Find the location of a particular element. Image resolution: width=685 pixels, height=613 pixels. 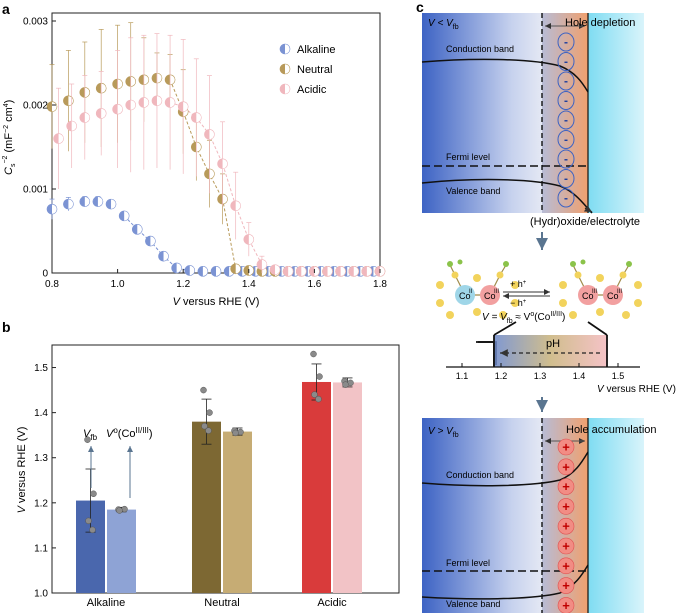

label-vb-bottom: Valence band is located at coordinates (473, 604).